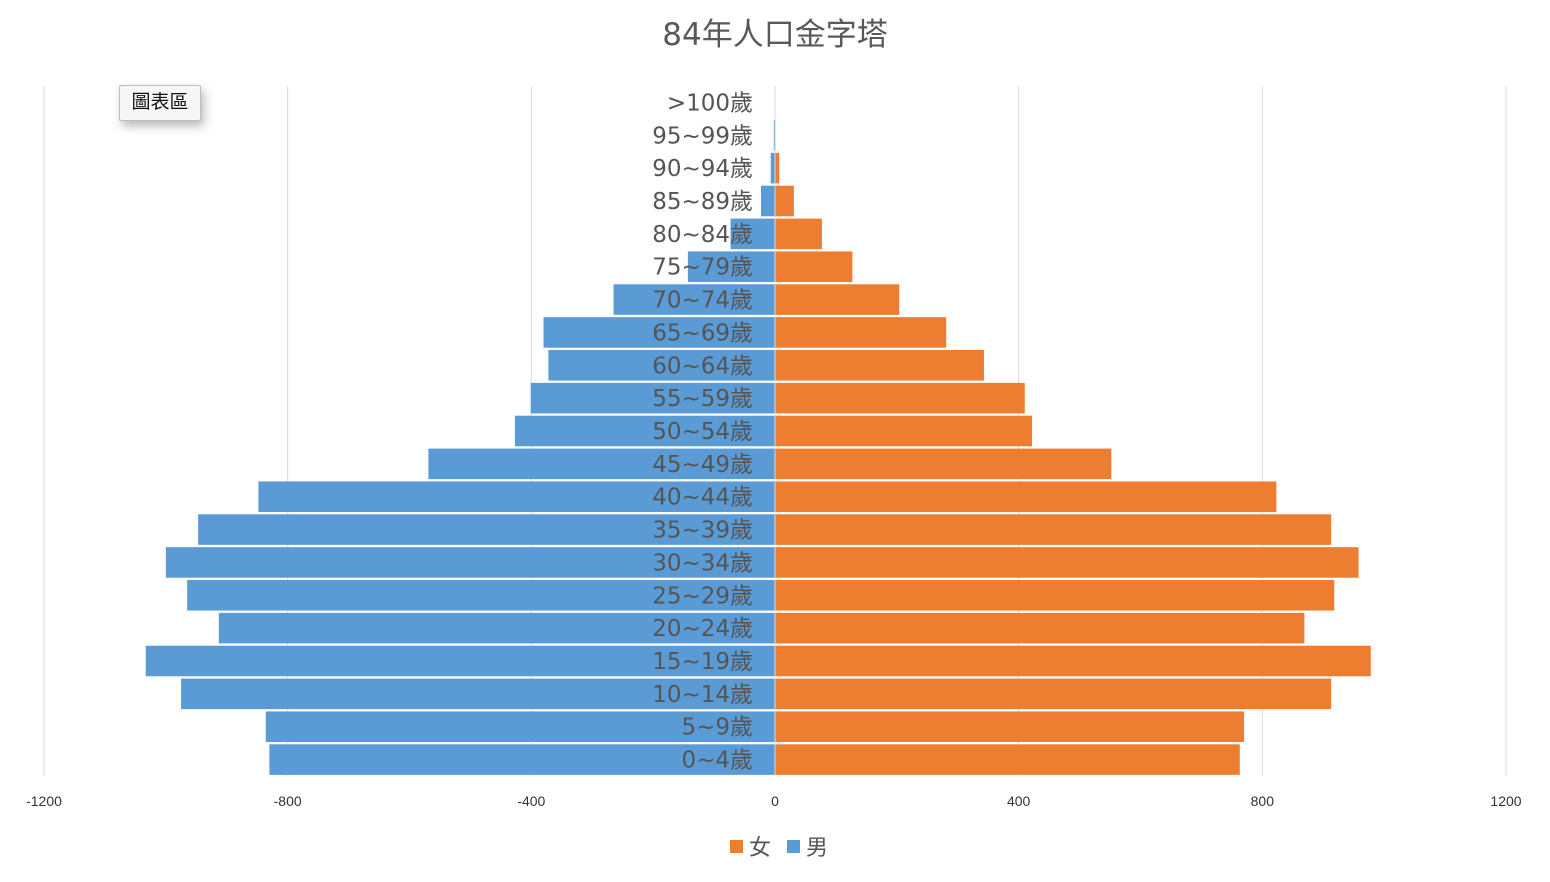  Describe the element at coordinates (487, 529) in the screenshot. I see `bar-男-35~39歲` at that location.